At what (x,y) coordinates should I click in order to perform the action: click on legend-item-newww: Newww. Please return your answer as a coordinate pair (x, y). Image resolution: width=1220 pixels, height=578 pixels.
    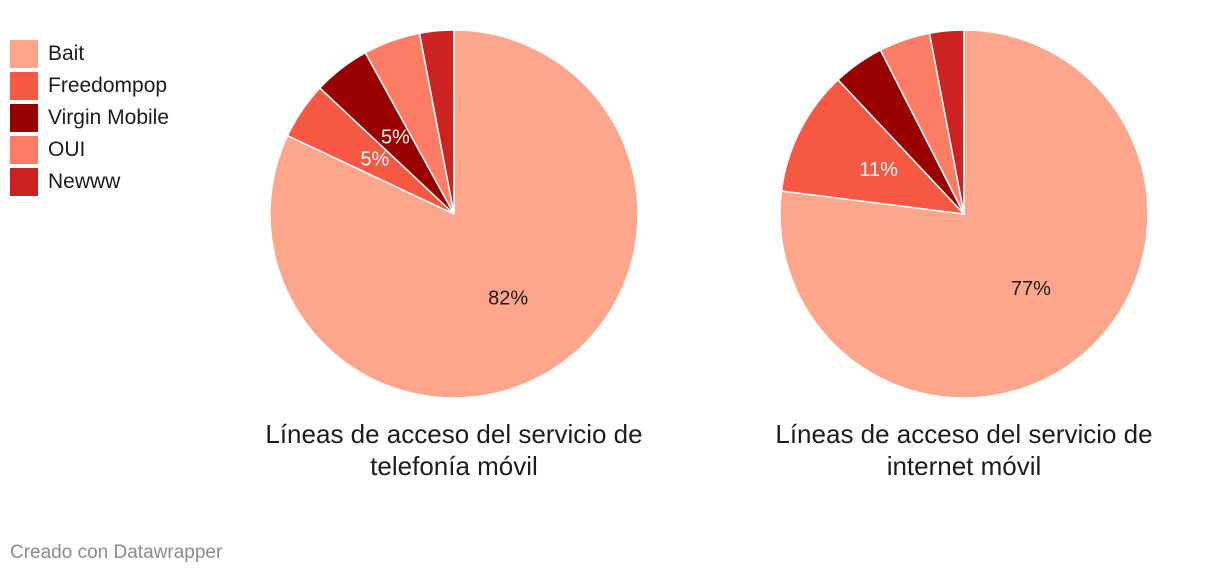
    Looking at the image, I should click on (89, 182).